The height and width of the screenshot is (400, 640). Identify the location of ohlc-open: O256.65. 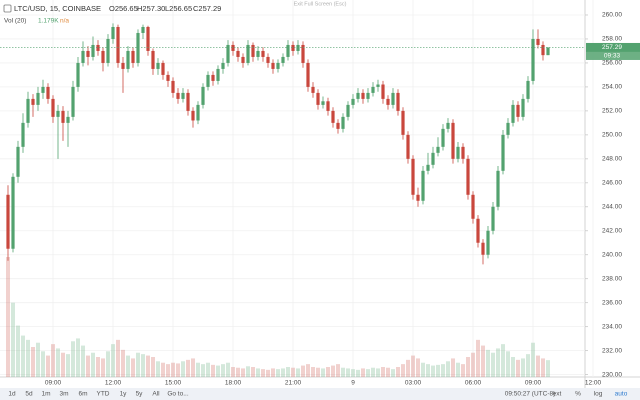
(123, 8).